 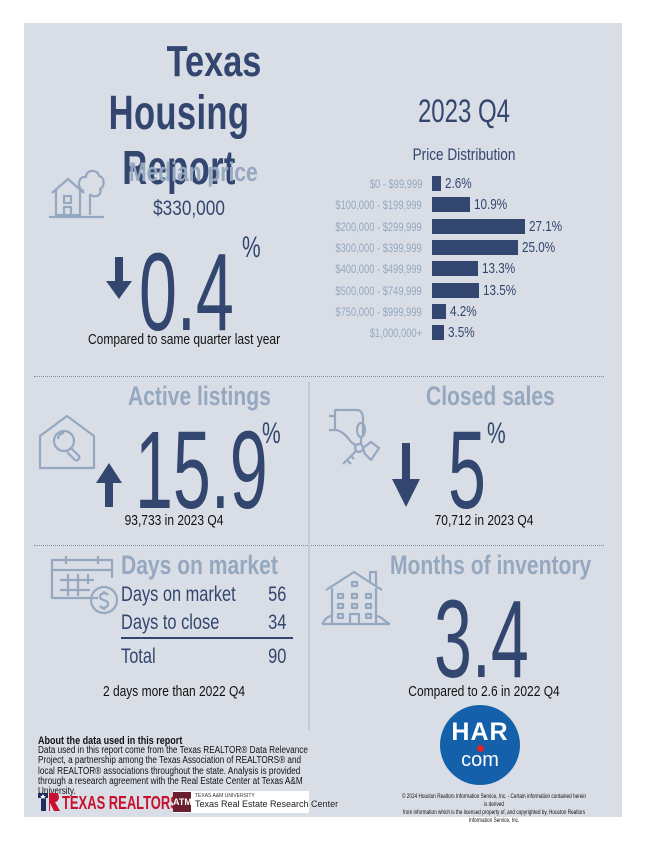 What do you see at coordinates (496, 433) in the screenshot?
I see `closed-sales-change-unit: %` at bounding box center [496, 433].